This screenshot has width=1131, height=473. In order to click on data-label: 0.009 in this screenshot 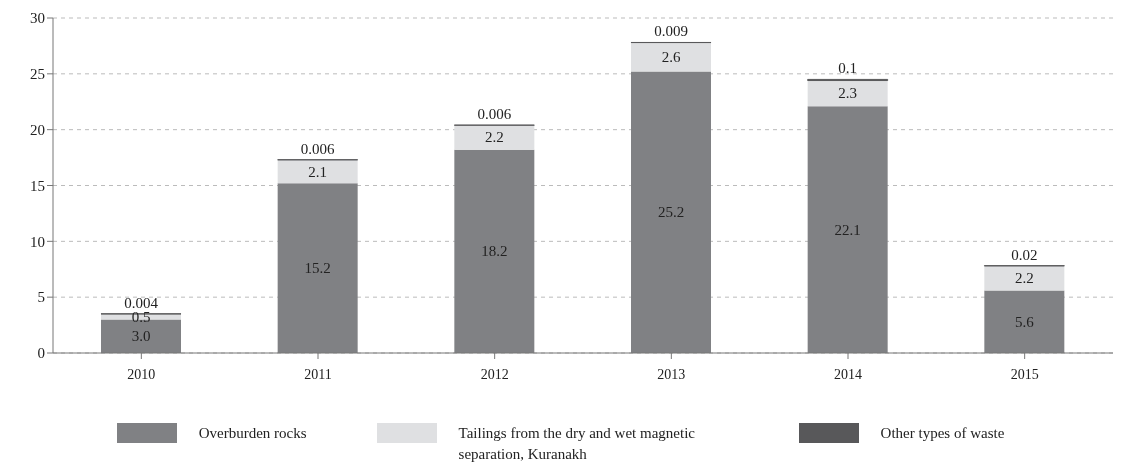, I will do `click(671, 31)`.